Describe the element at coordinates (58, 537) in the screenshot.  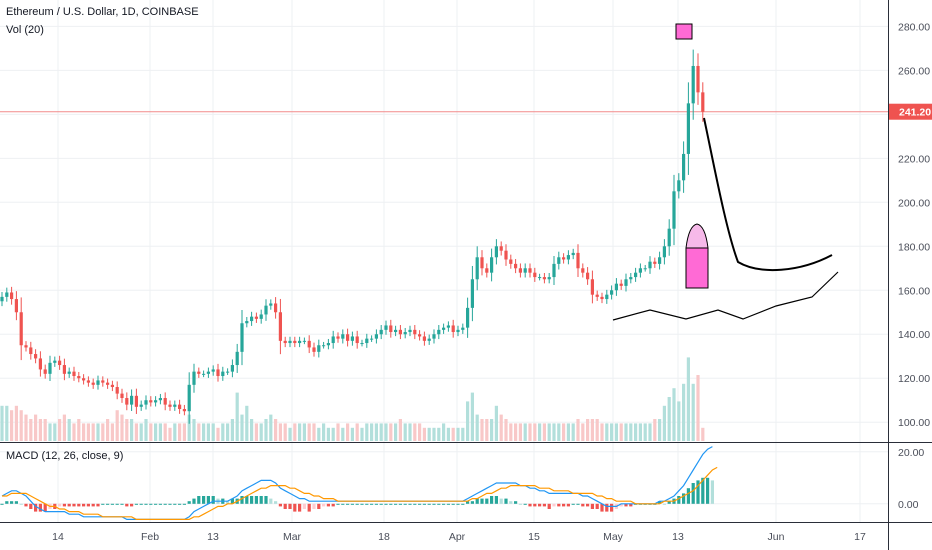
I see `time-tick-label: 14` at that location.